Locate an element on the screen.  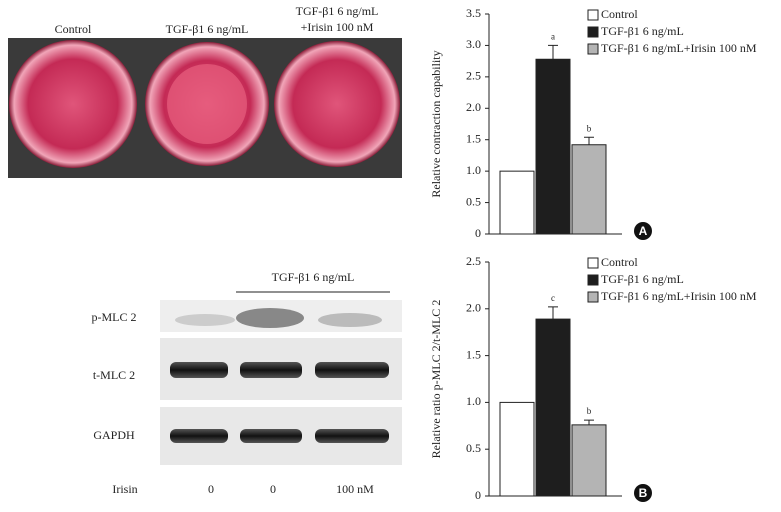
blot-header: TGF-β1 6 ng/mL is located at coordinates (313, 277).